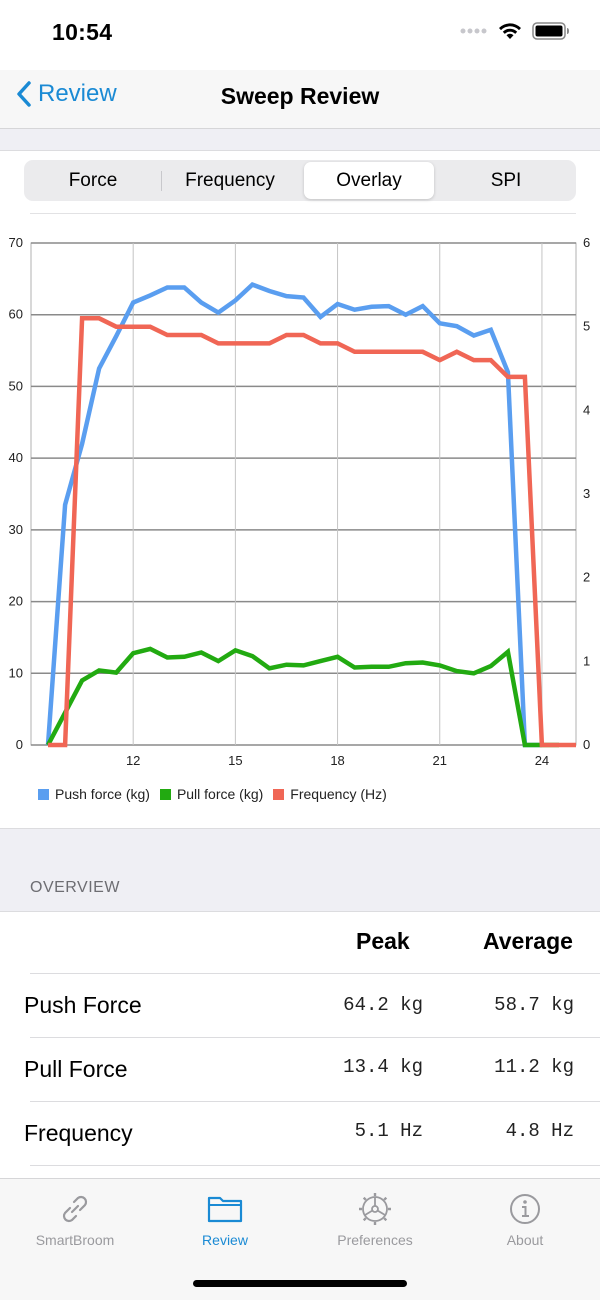  I want to click on x-tick-label: 21, so click(440, 760).